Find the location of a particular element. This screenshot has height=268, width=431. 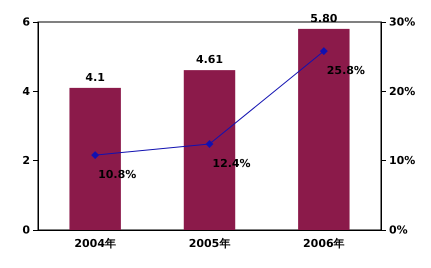

y2-tick-label: 20% is located at coordinates (402, 91).